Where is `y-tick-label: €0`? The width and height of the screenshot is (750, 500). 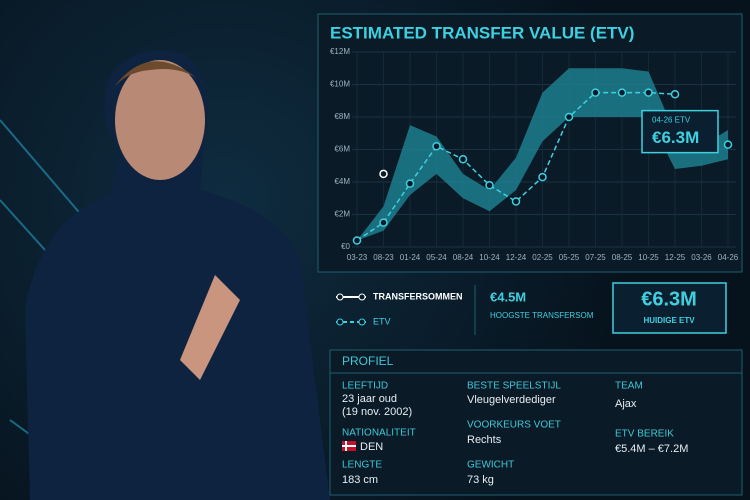
y-tick-label: €0 is located at coordinates (345, 246).